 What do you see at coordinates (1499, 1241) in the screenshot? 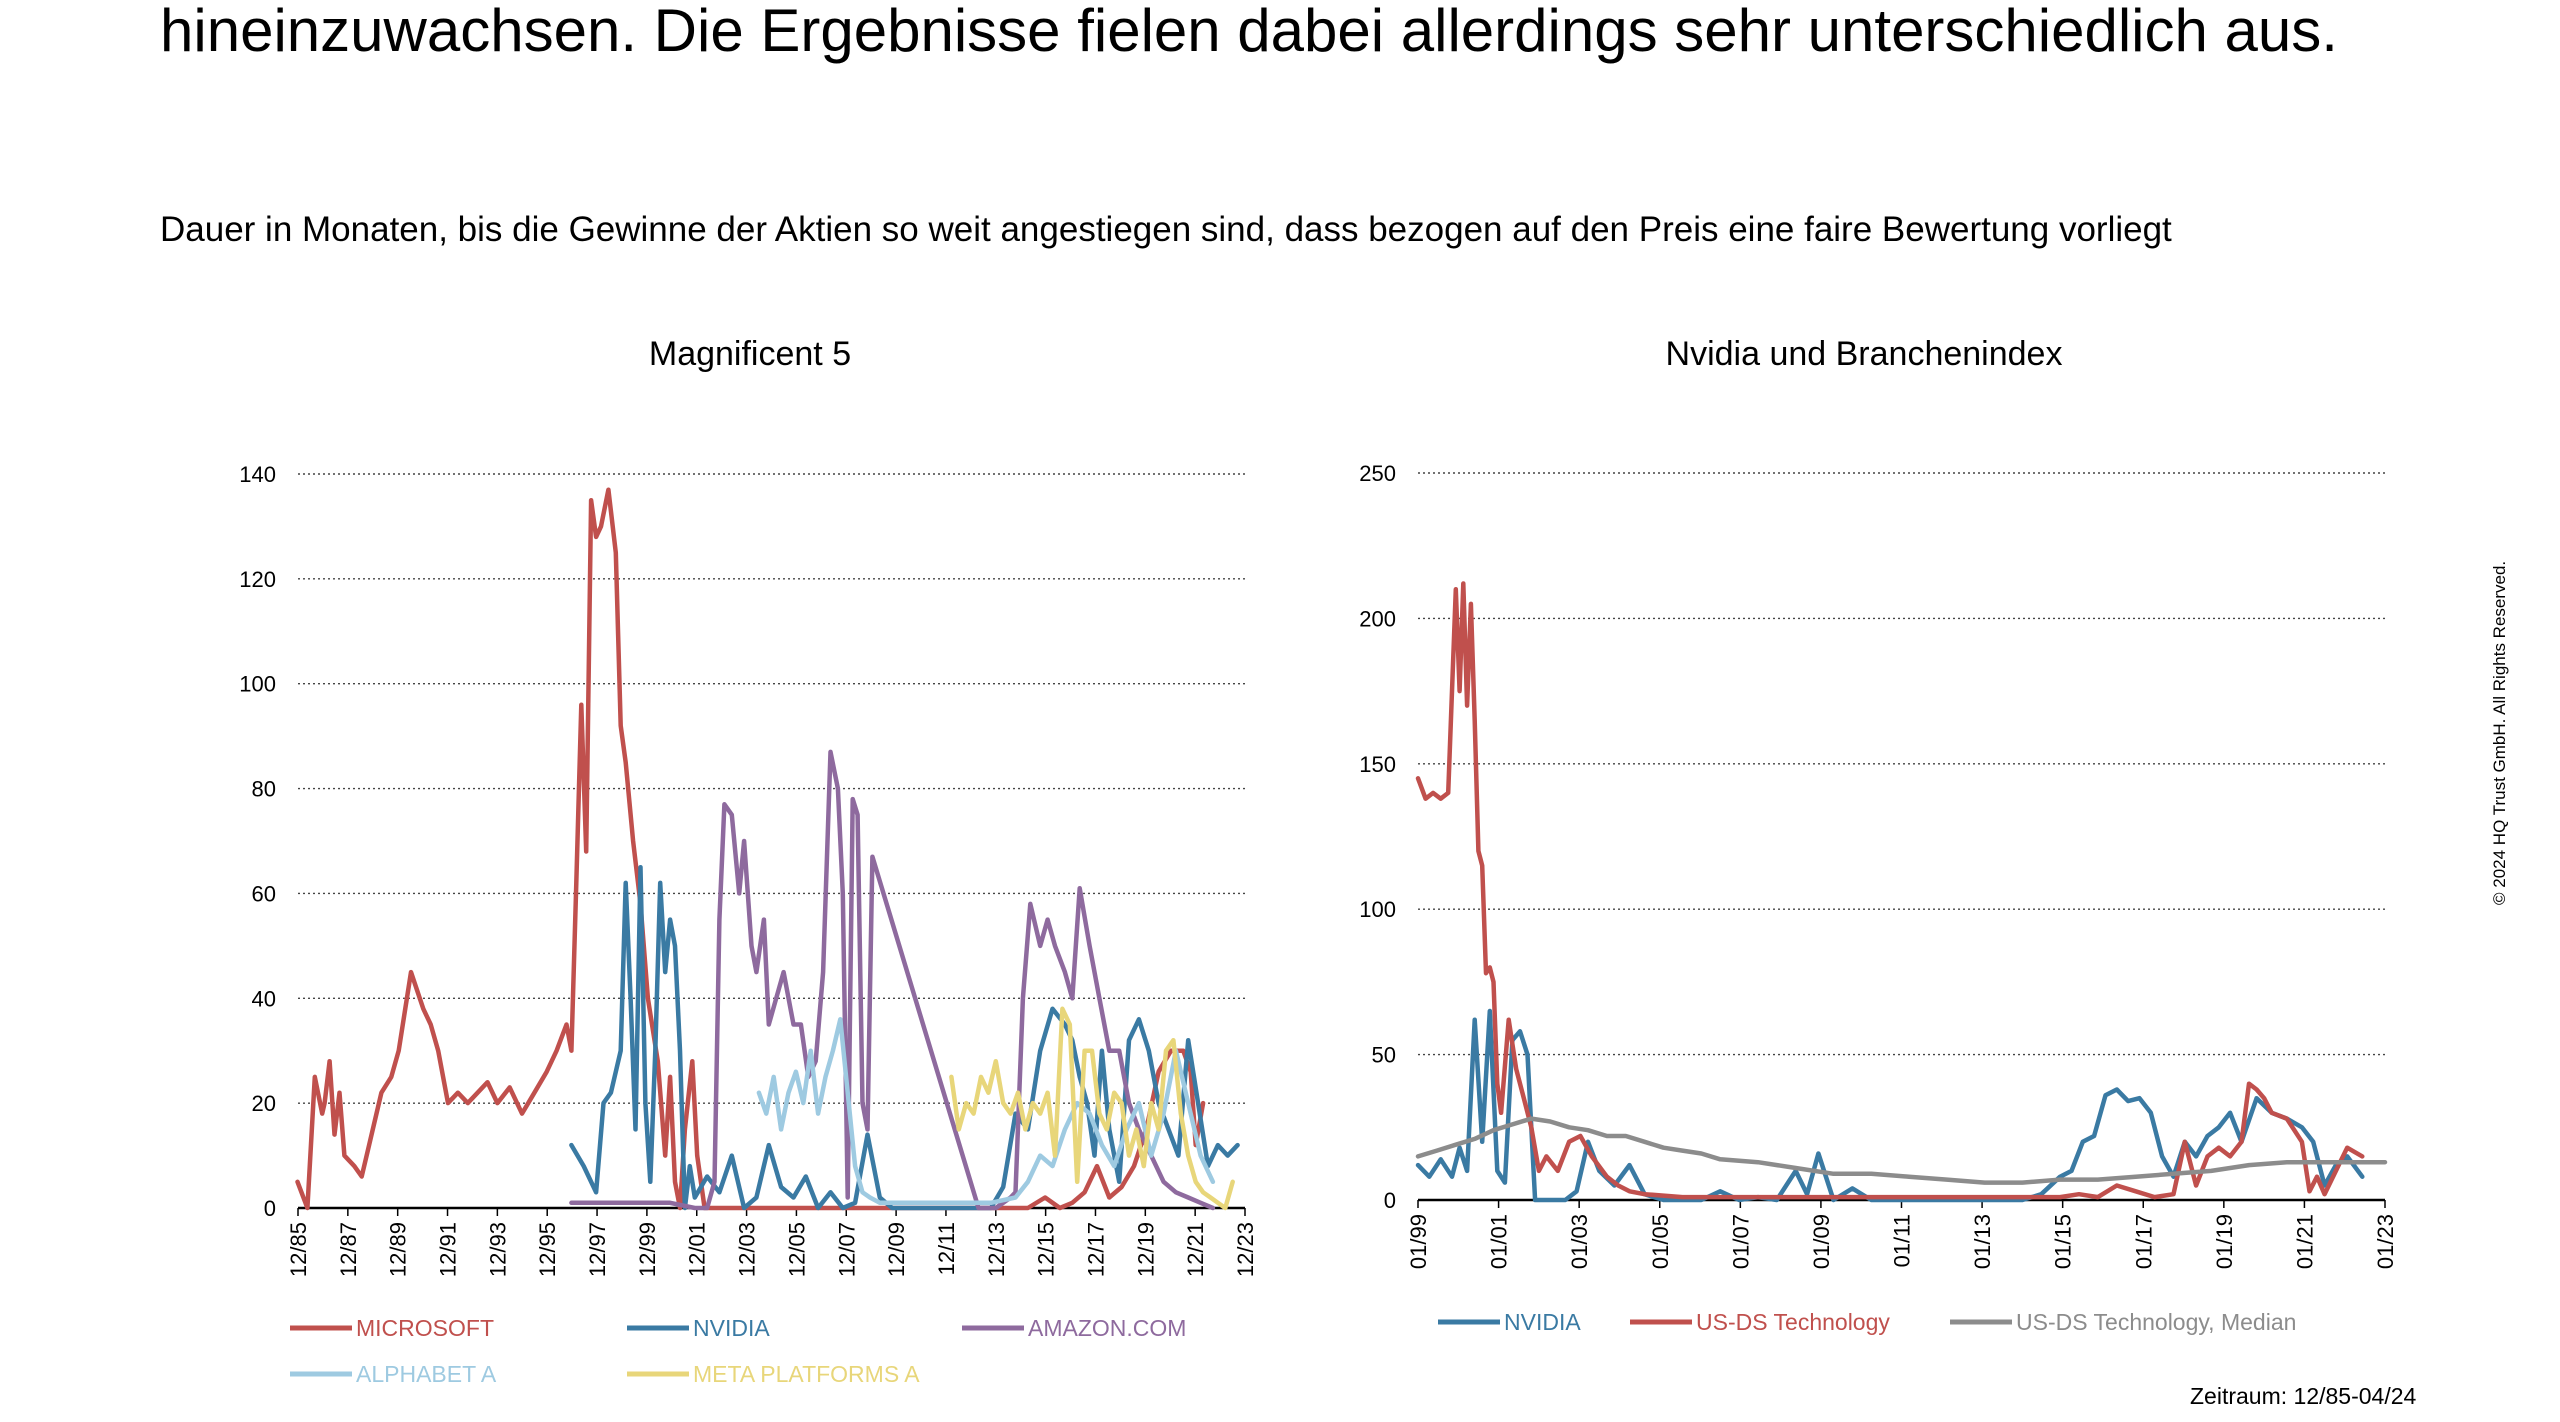
I see `x-tick-label: 01/01` at bounding box center [1499, 1241].